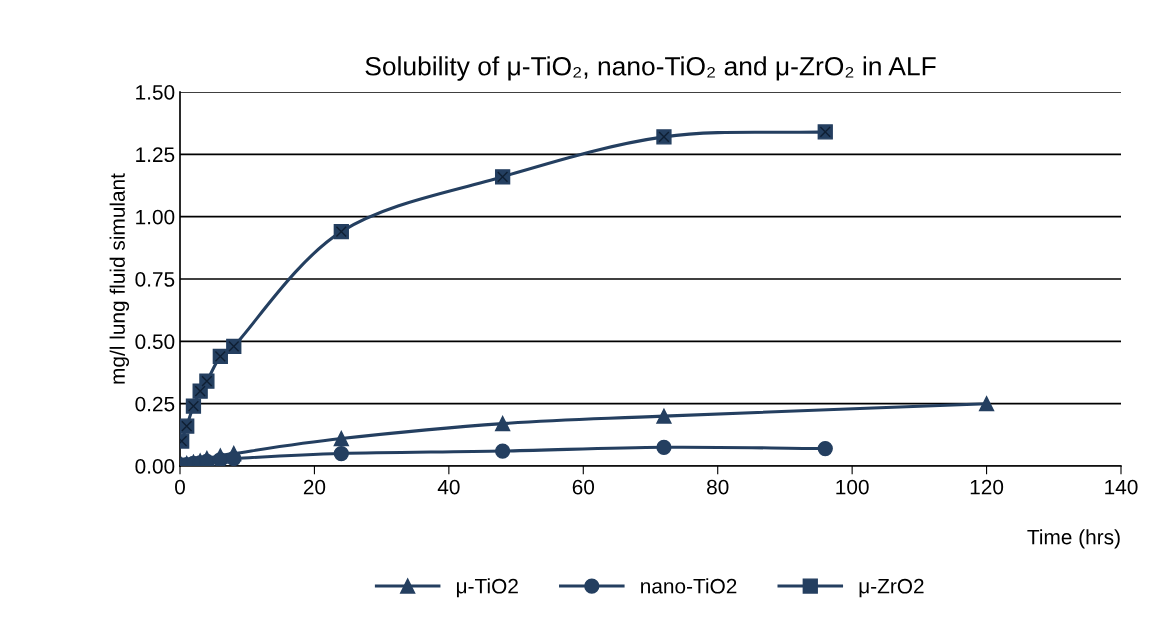 The width and height of the screenshot is (1163, 626). Describe the element at coordinates (583, 487) in the screenshot. I see `x-tick-label: 60` at that location.